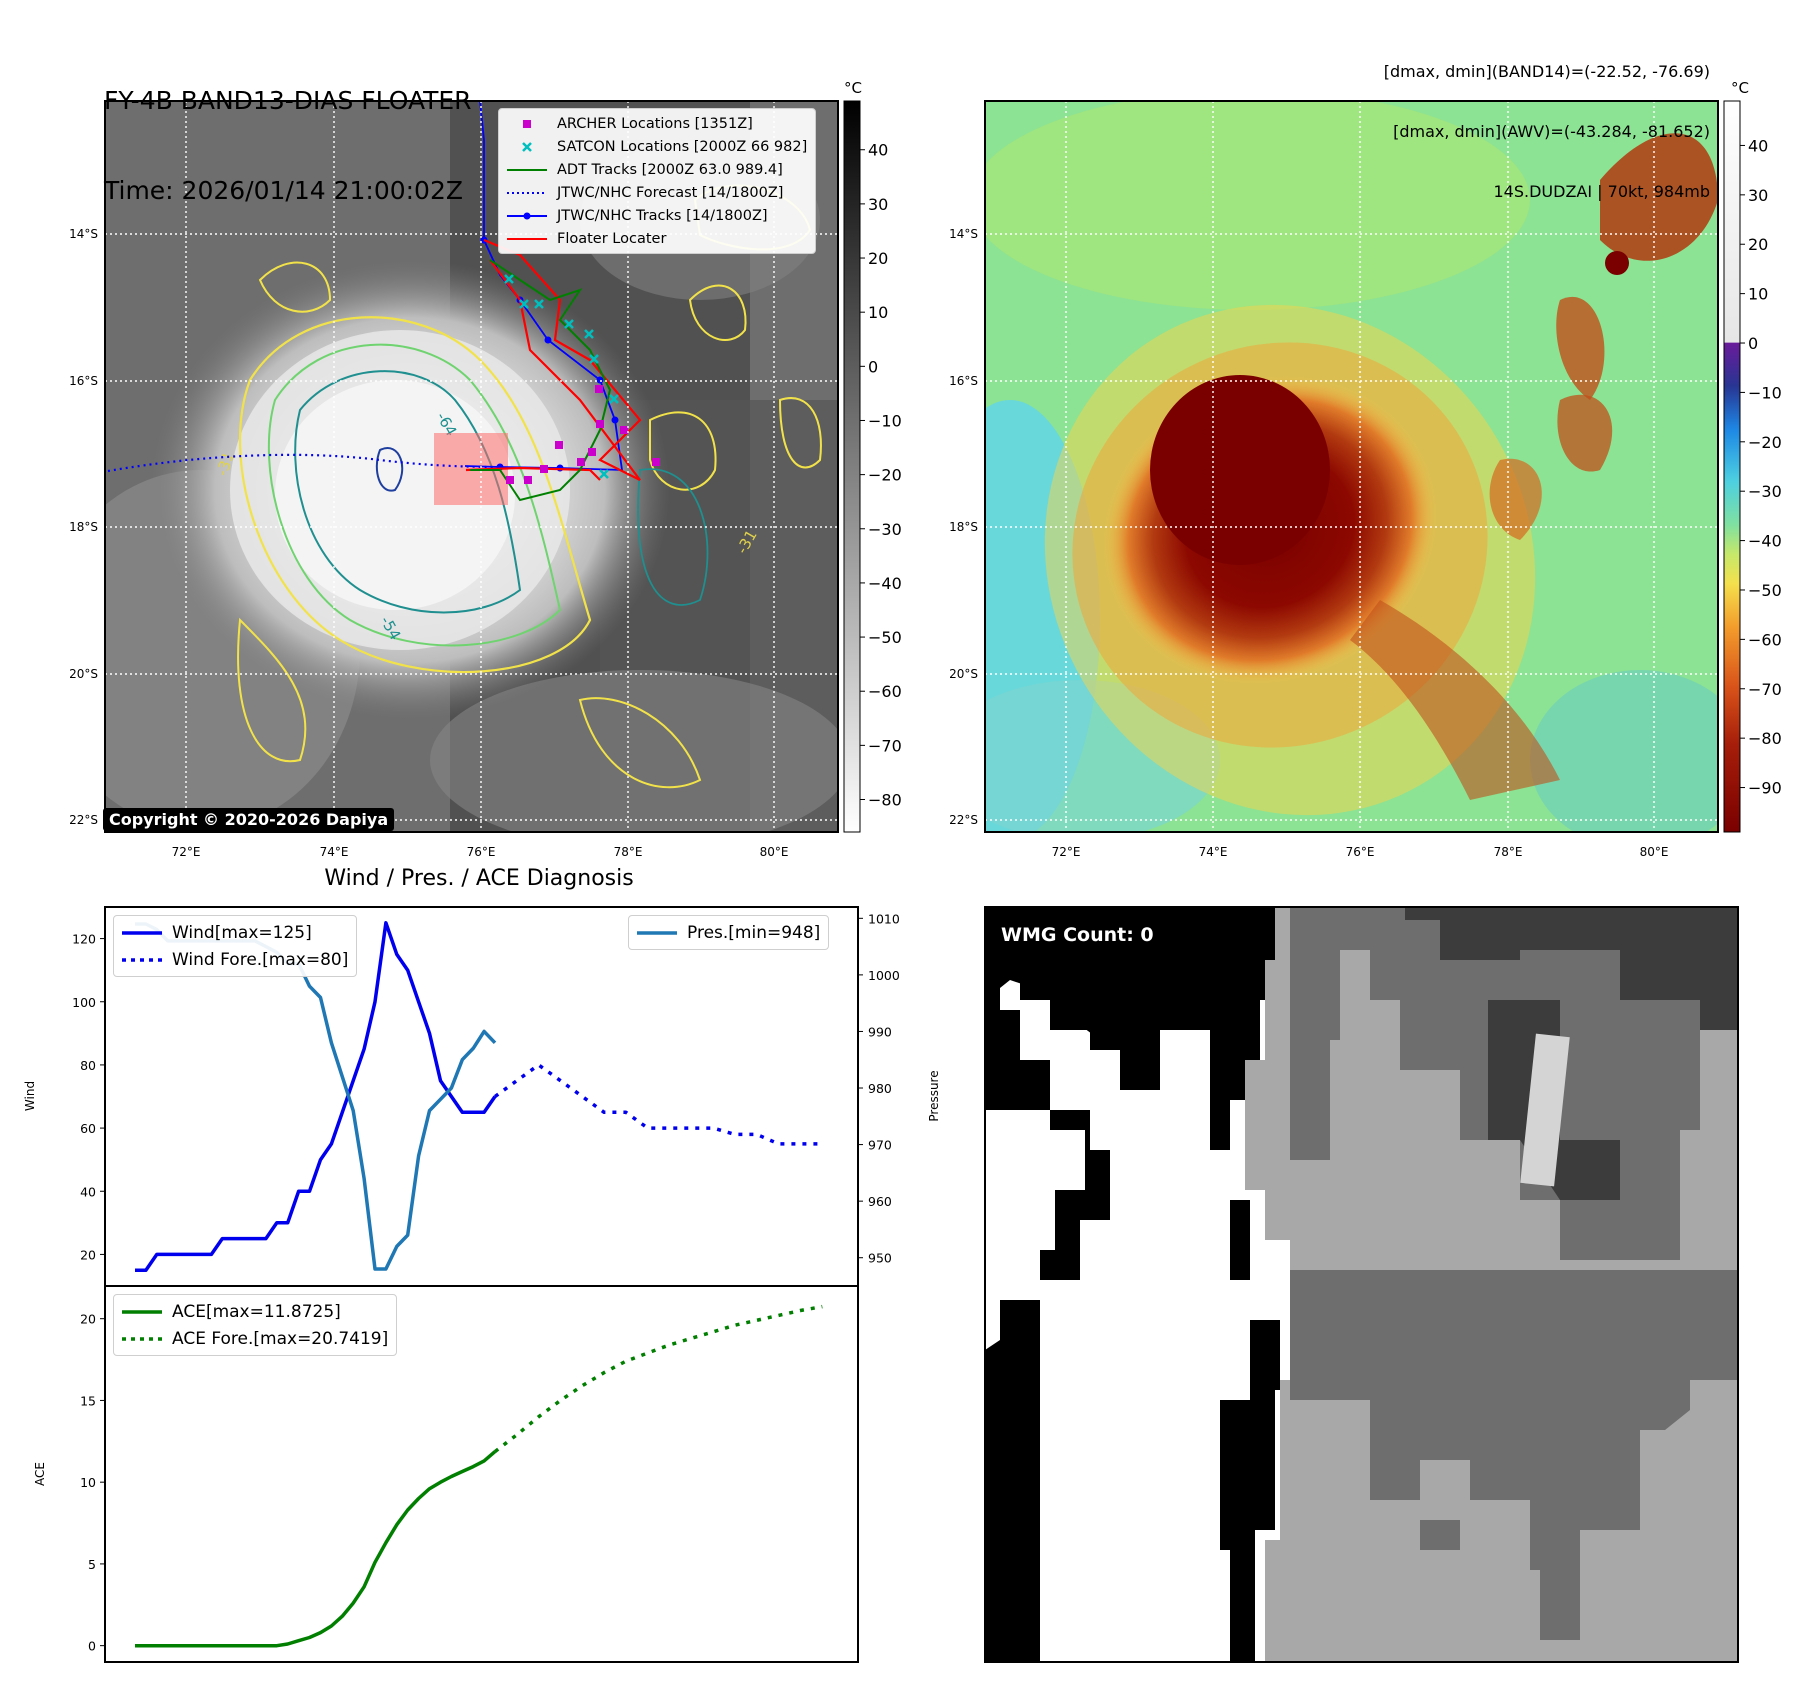 This screenshot has height=1690, width=1797. Describe the element at coordinates (880, 1088) in the screenshot. I see `y2-tick-label: 980` at that location.